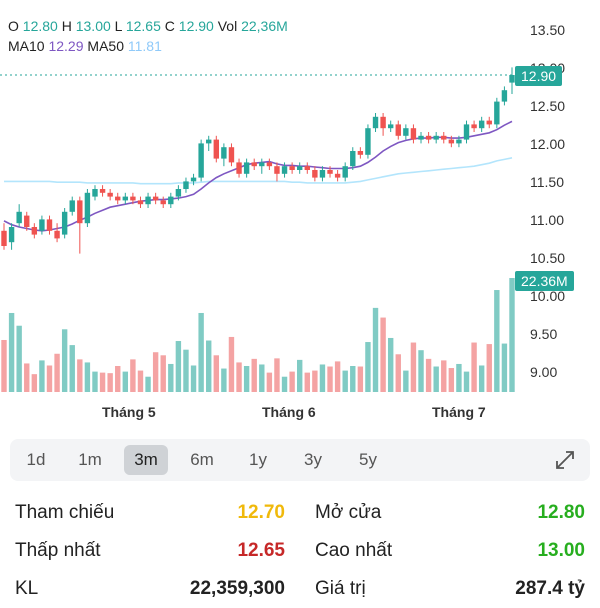  What do you see at coordinates (202, 459) in the screenshot?
I see `range-6m: 6m` at bounding box center [202, 459].